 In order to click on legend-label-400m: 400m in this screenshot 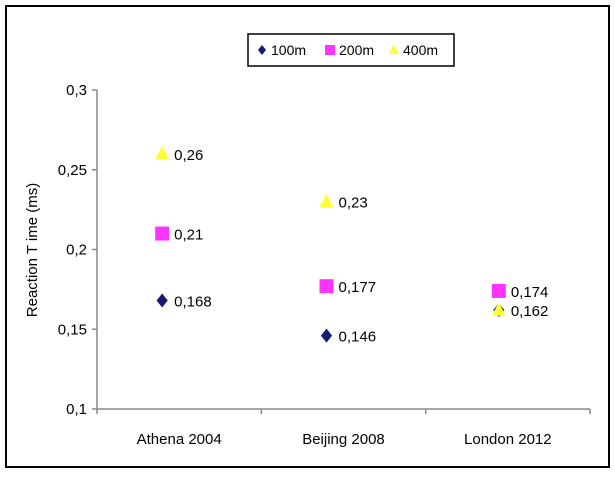, I will do `click(420, 50)`.